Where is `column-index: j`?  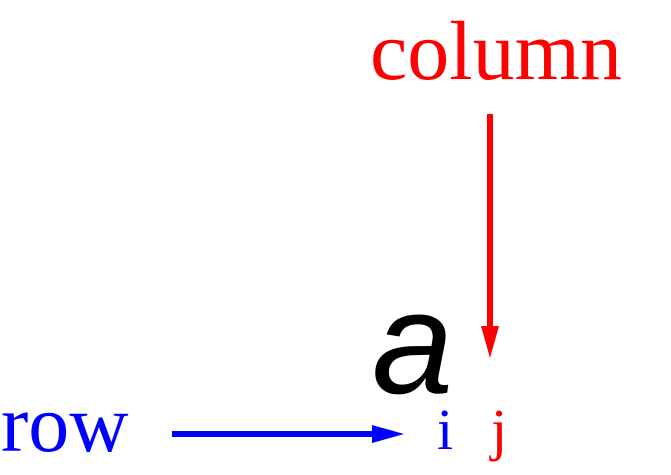 column-index: j is located at coordinates (498, 429).